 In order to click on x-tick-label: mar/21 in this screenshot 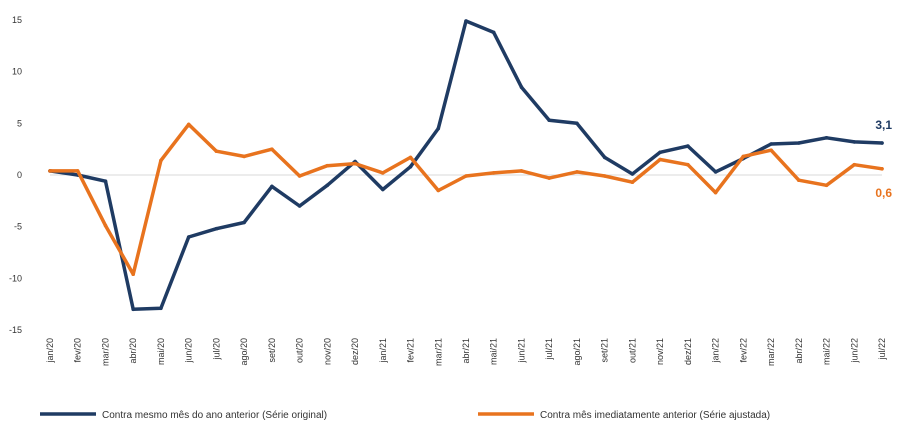, I will do `click(438, 352)`.